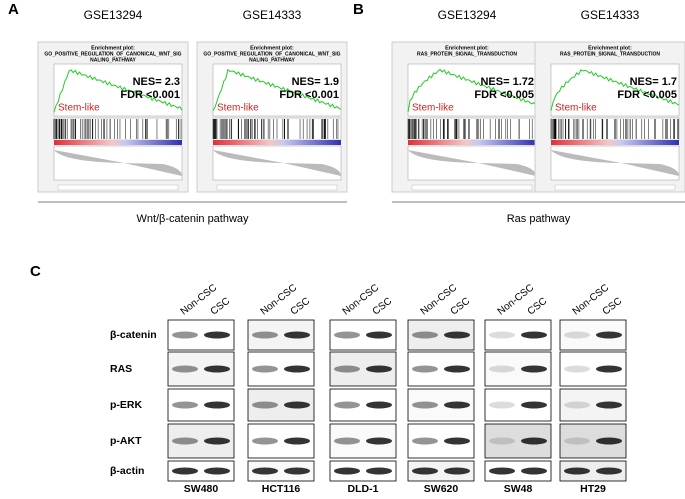 Image resolution: width=685 pixels, height=499 pixels. What do you see at coordinates (201, 489) in the screenshot?
I see `cell-line: SW480` at bounding box center [201, 489].